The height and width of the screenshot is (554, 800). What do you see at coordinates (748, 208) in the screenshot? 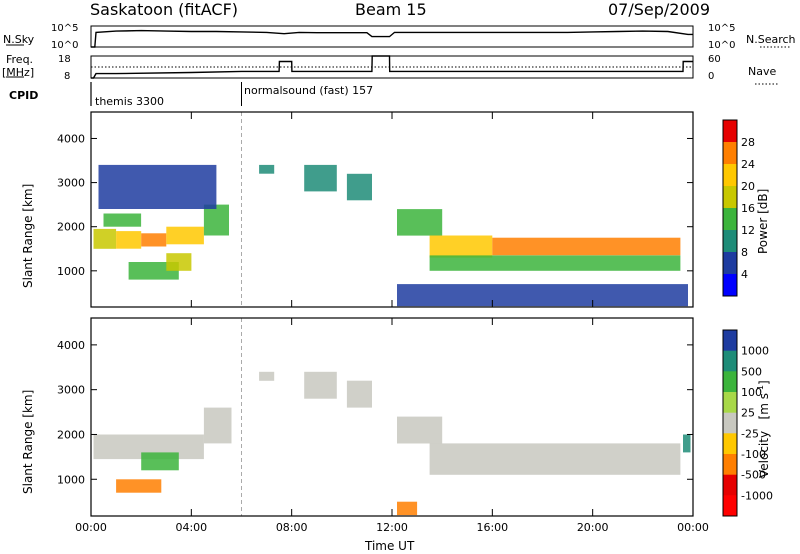
I see `power-colorbar-tick-label: 16` at bounding box center [748, 208].